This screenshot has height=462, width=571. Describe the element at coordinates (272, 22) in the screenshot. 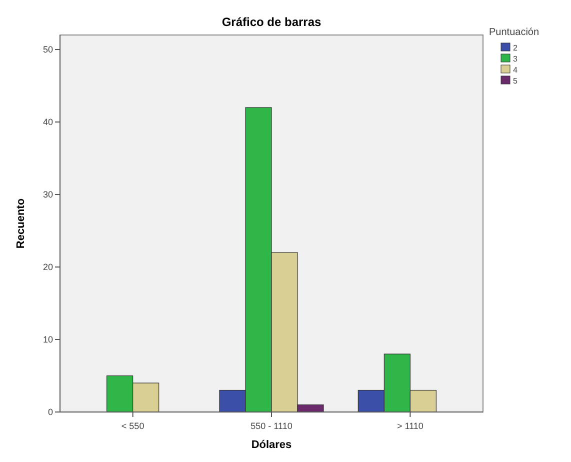

I see `chart-title: Gráfico de barras` at that location.